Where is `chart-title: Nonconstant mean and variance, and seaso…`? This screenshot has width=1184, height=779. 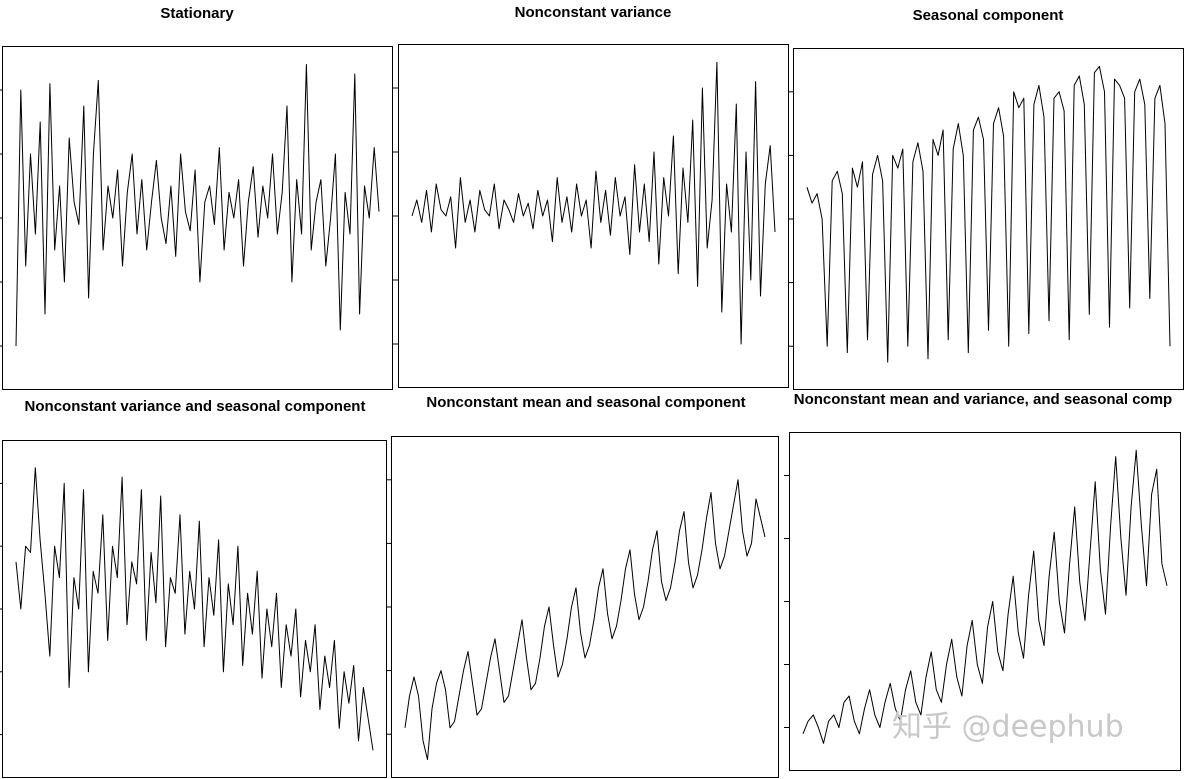
chart-title: Nonconstant mean and variance, and seaso… is located at coordinates (983, 399).